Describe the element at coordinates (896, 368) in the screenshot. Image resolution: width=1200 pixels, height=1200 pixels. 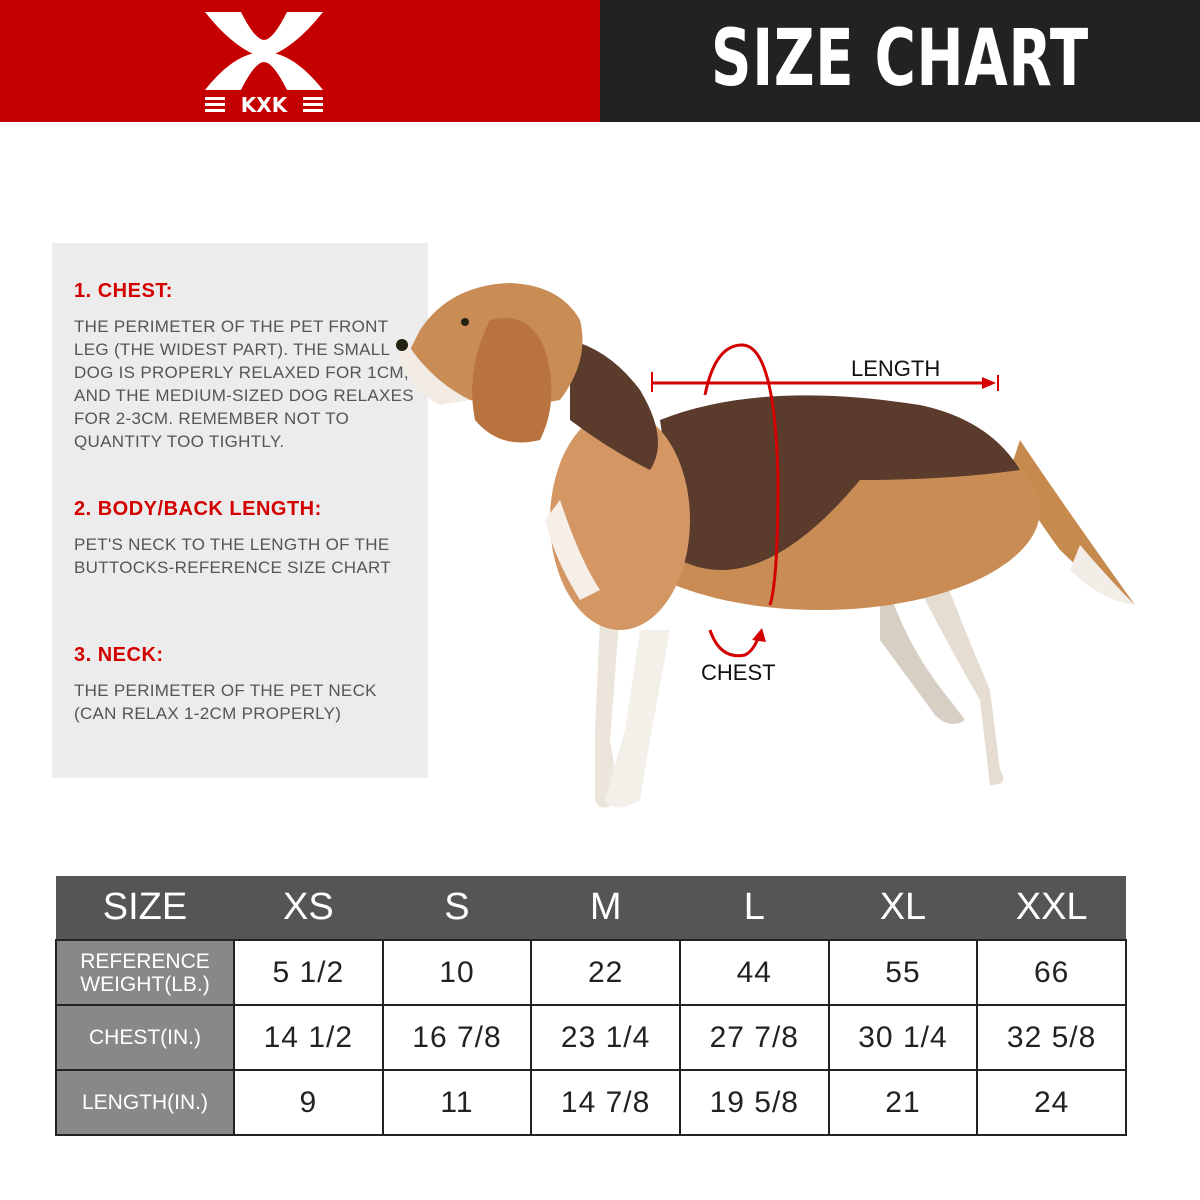
I see `length-label: LENGTH` at that location.